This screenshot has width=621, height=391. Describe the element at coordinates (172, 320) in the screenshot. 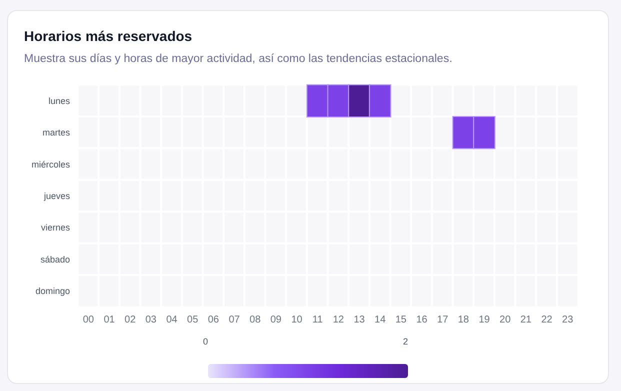

I see `x-tick-label: 04` at that location.